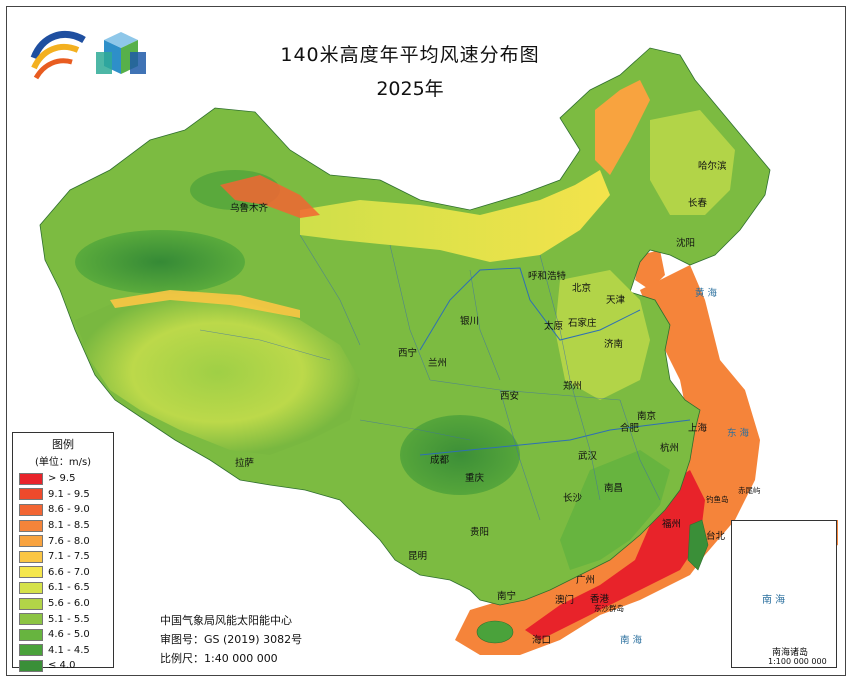 This screenshot has width=854, height=684. Describe the element at coordinates (418, 556) in the screenshot. I see `city-label: 昆明` at that location.